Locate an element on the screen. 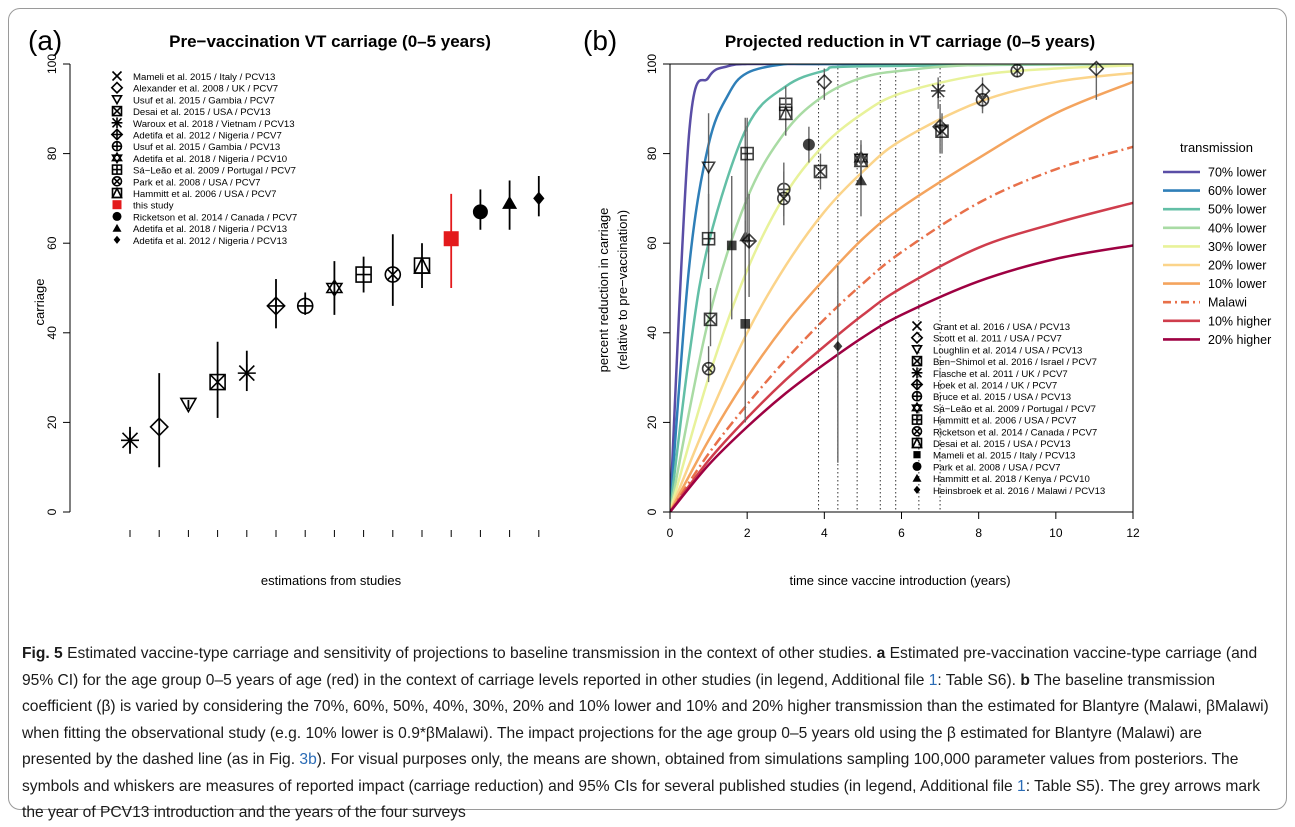 This screenshot has height=827, width=1295. panel-b-study-legend-label: Loughlin et al. 2014 / USA / PCV13 is located at coordinates (1007, 350).